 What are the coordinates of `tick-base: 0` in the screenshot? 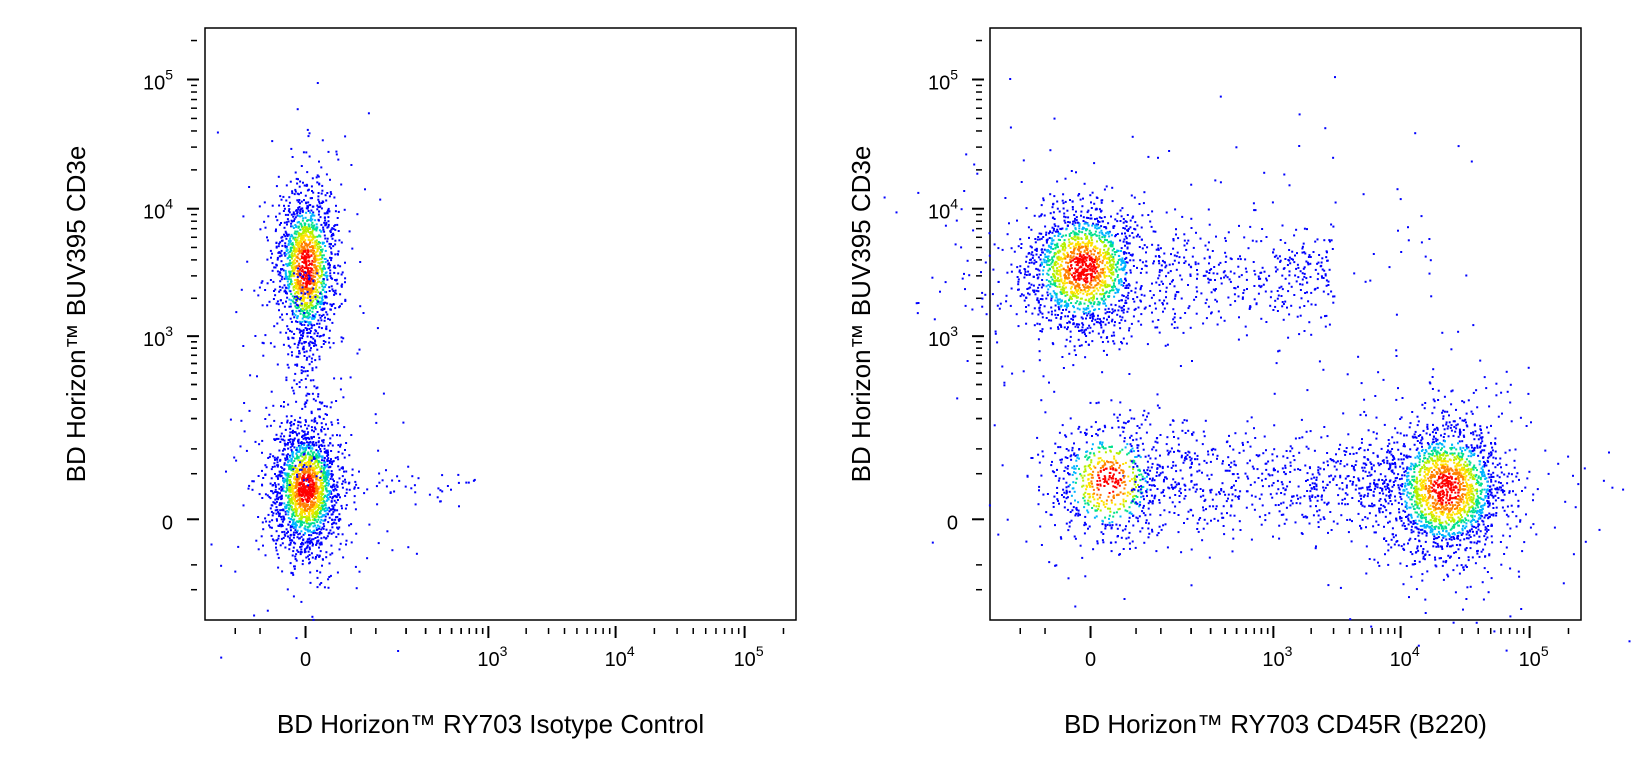 It's located at (167, 523).